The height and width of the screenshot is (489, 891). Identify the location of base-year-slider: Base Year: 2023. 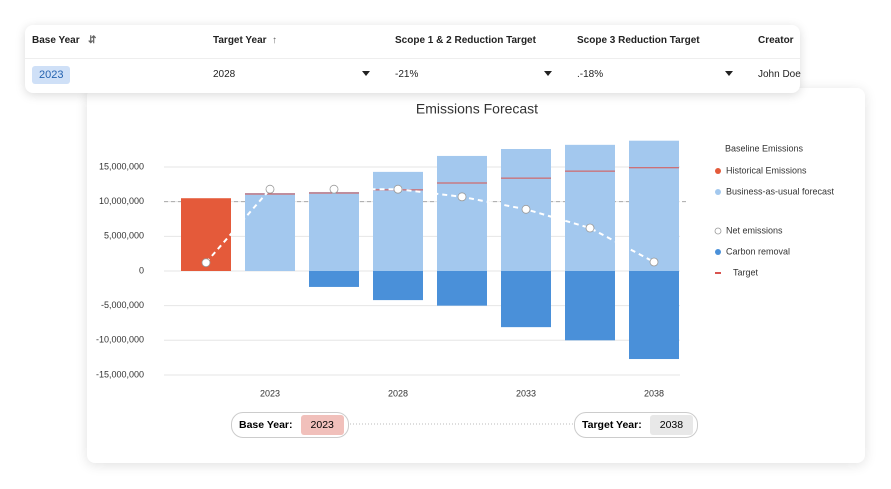
(290, 425).